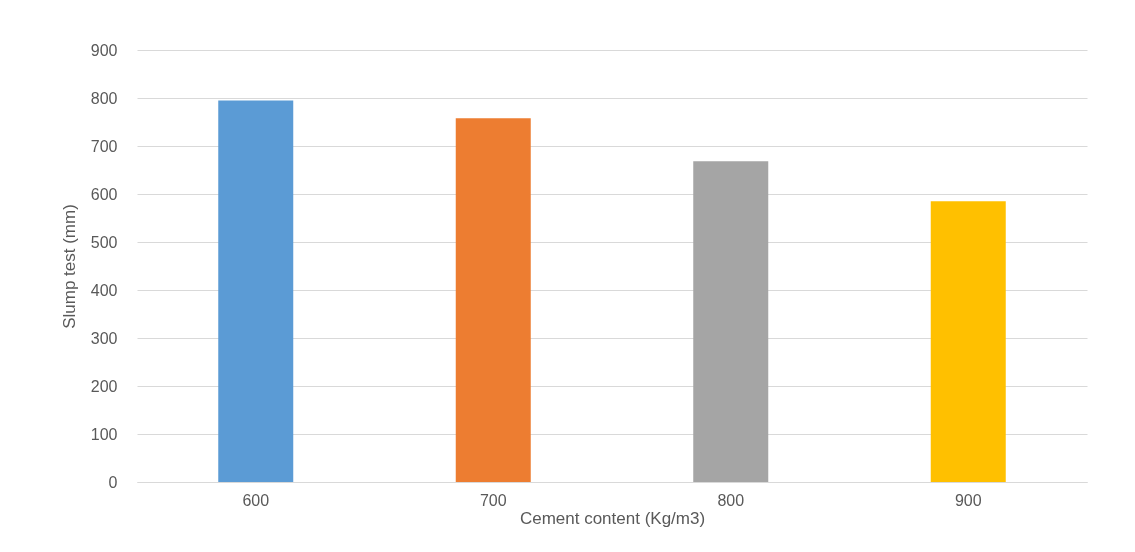 The image size is (1135, 552). I want to click on x-axis-title: Cement content (Kg/m3), so click(612, 518).